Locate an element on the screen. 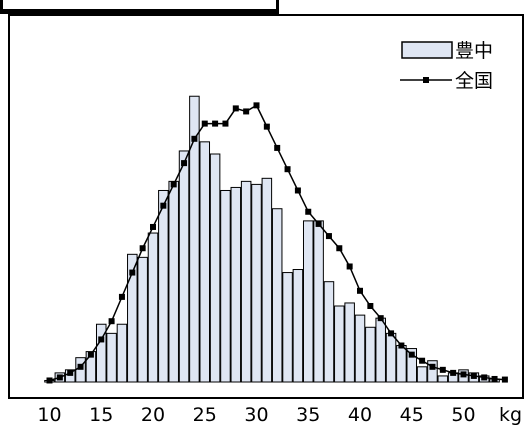  x-tick-label: 30 is located at coordinates (256, 415).